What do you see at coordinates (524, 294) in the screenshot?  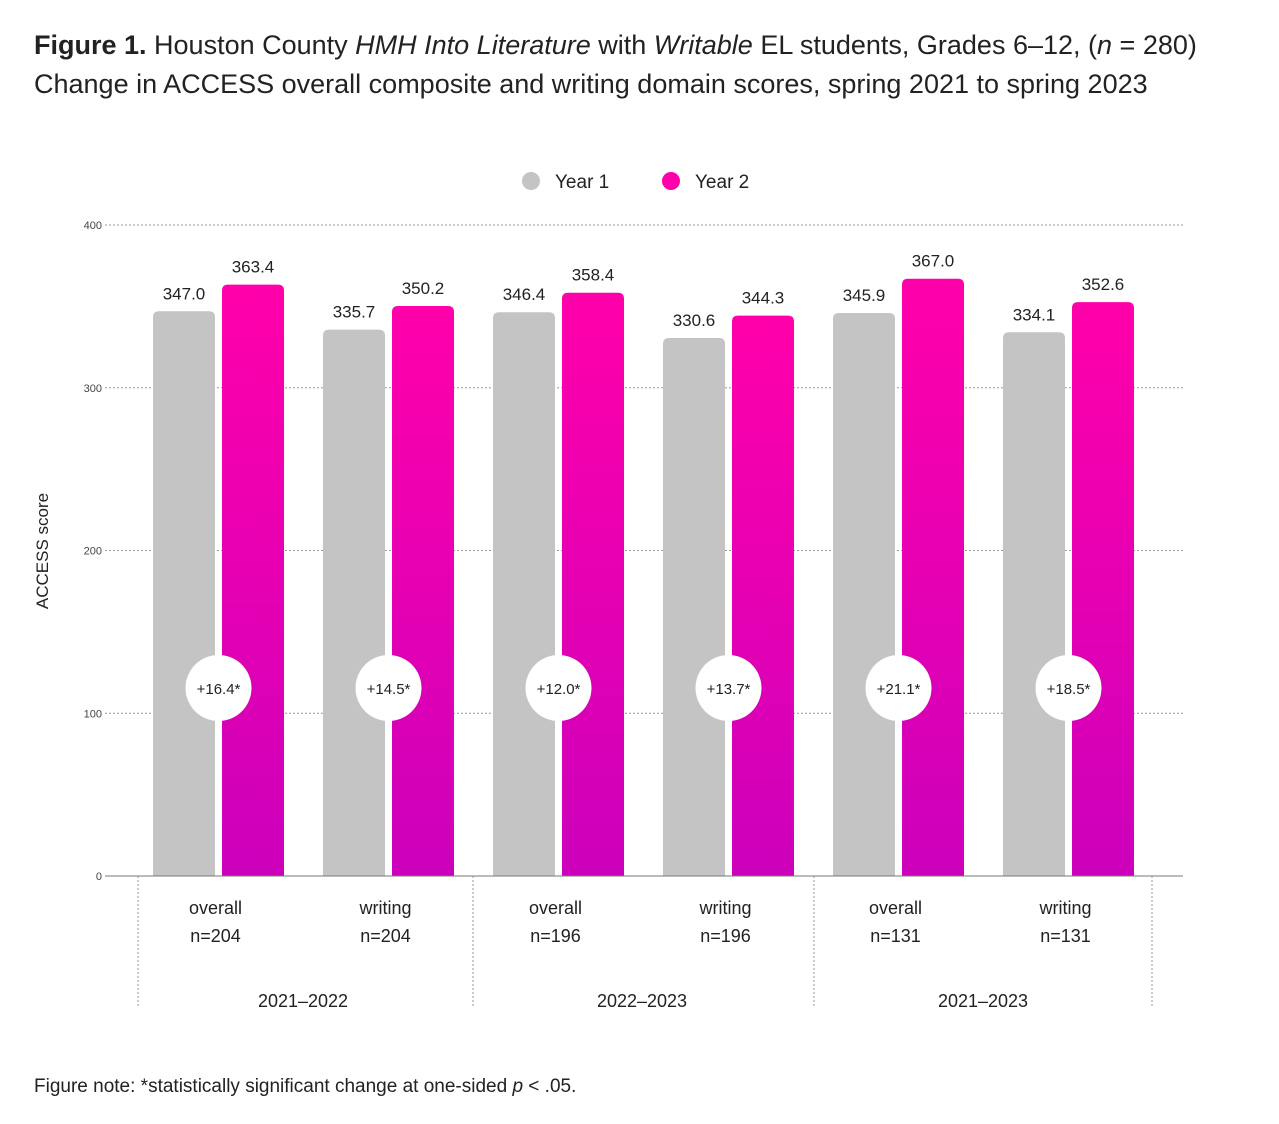 I see `bar-value-label: 346.4` at bounding box center [524, 294].